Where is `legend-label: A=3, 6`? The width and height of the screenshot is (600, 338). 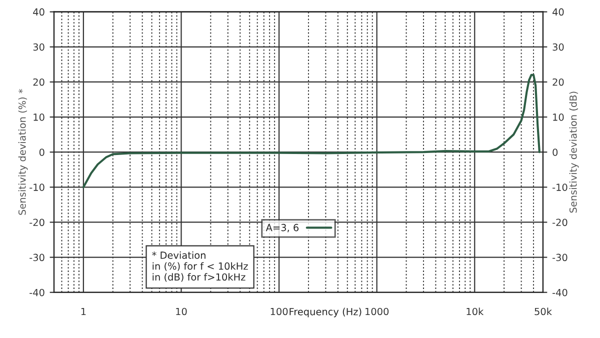
legend-label: A=3, 6 is located at coordinates (282, 228).